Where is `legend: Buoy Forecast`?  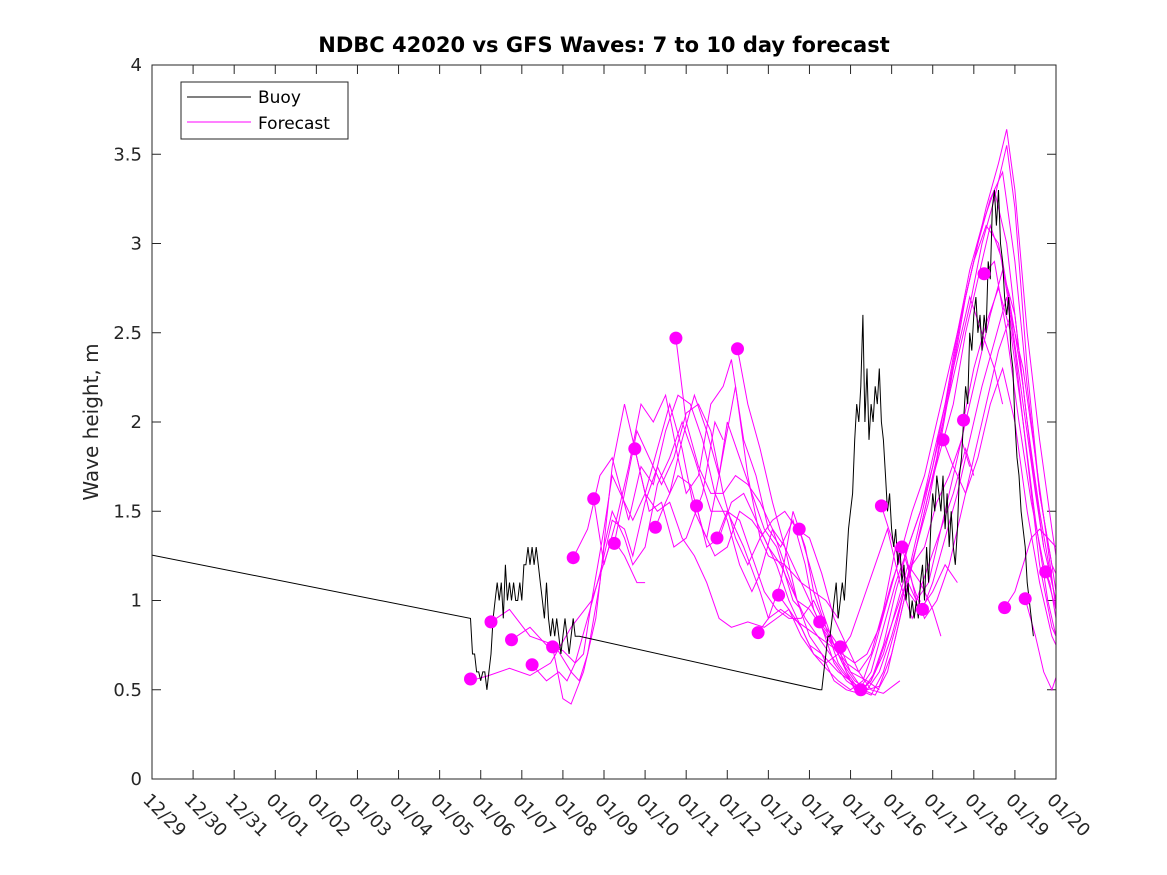
legend: Buoy Forecast is located at coordinates (264, 110).